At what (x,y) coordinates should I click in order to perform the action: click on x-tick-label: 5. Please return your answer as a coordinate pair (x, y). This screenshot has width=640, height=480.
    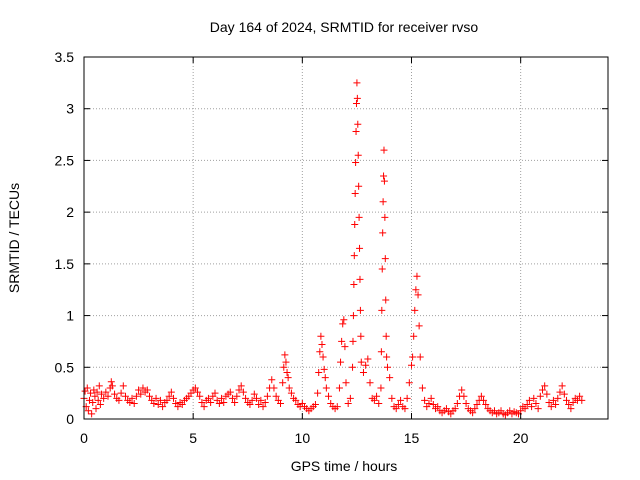
    Looking at the image, I should click on (193, 438).